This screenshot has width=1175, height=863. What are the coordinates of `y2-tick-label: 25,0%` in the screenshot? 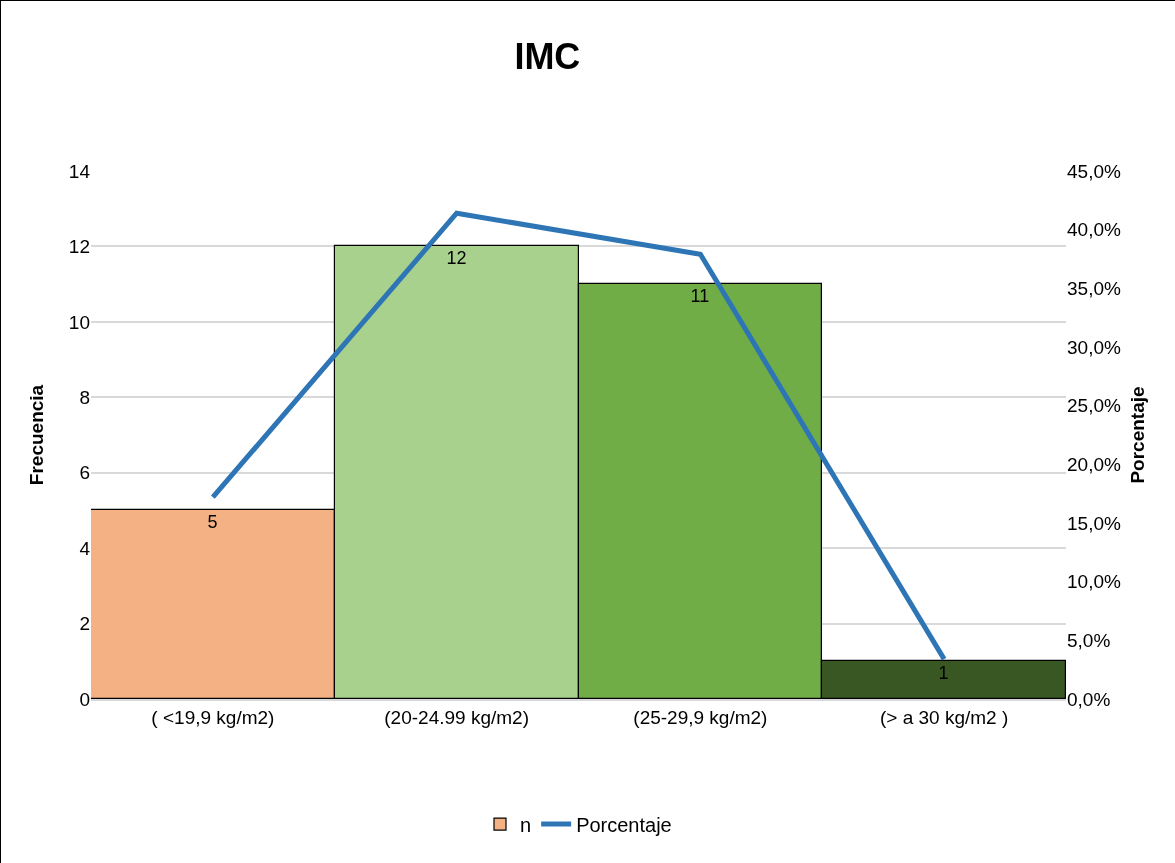 It's located at (1094, 406).